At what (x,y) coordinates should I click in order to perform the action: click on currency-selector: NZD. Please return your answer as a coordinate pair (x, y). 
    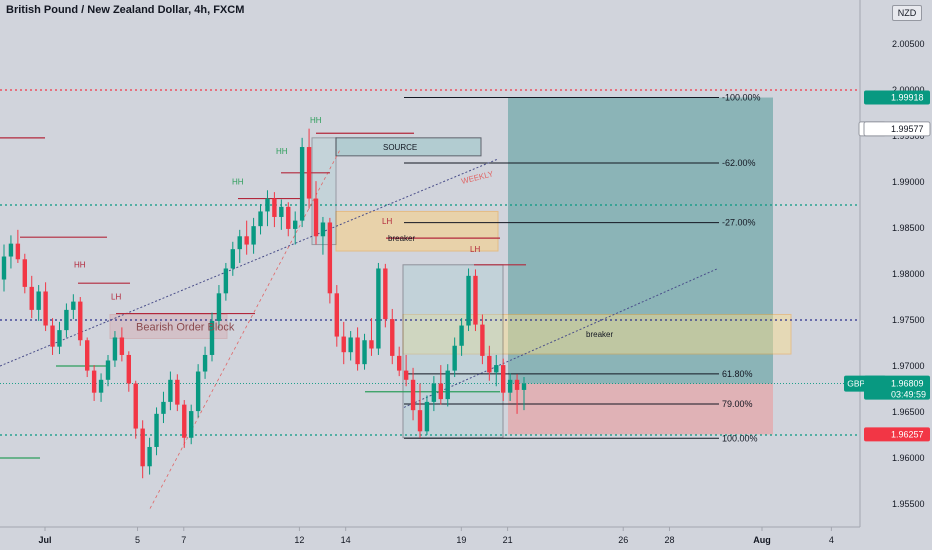
    Looking at the image, I should click on (907, 13).